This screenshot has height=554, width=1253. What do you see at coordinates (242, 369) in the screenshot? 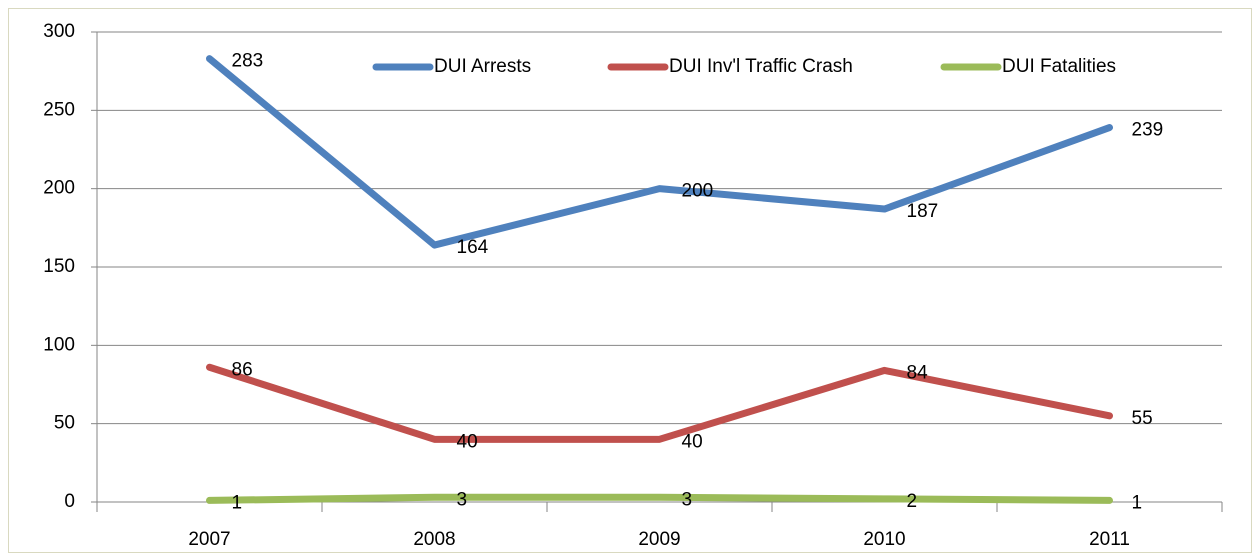
I see `data-label: 86` at bounding box center [242, 369].